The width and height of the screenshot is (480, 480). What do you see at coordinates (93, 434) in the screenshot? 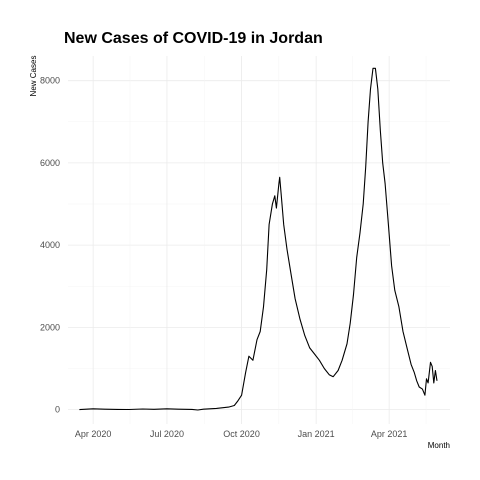
I see `x-tick-label: Apr 2020` at bounding box center [93, 434].